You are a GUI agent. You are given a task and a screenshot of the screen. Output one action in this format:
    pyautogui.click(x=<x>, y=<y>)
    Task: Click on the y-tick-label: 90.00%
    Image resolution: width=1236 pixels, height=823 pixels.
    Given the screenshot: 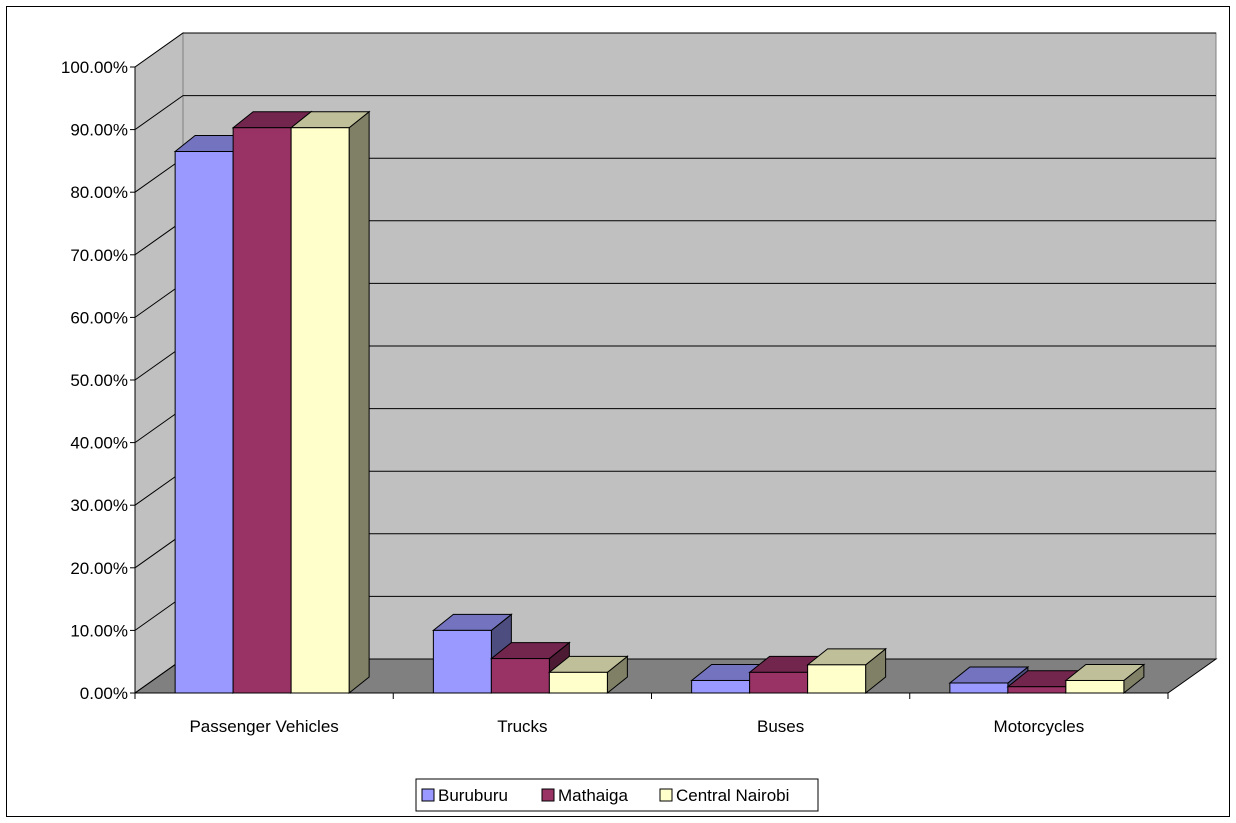 What is the action you would take?
    pyautogui.click(x=99, y=130)
    